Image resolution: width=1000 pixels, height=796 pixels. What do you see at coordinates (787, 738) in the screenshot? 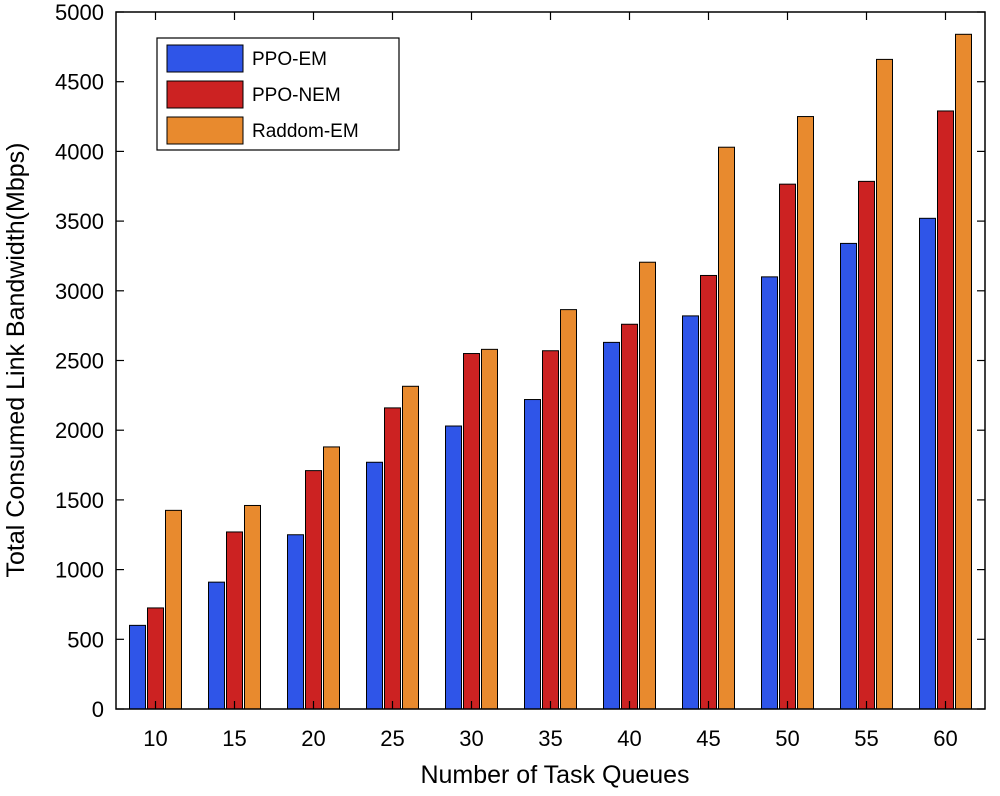
I see `x-tick-label: 50` at bounding box center [787, 738].